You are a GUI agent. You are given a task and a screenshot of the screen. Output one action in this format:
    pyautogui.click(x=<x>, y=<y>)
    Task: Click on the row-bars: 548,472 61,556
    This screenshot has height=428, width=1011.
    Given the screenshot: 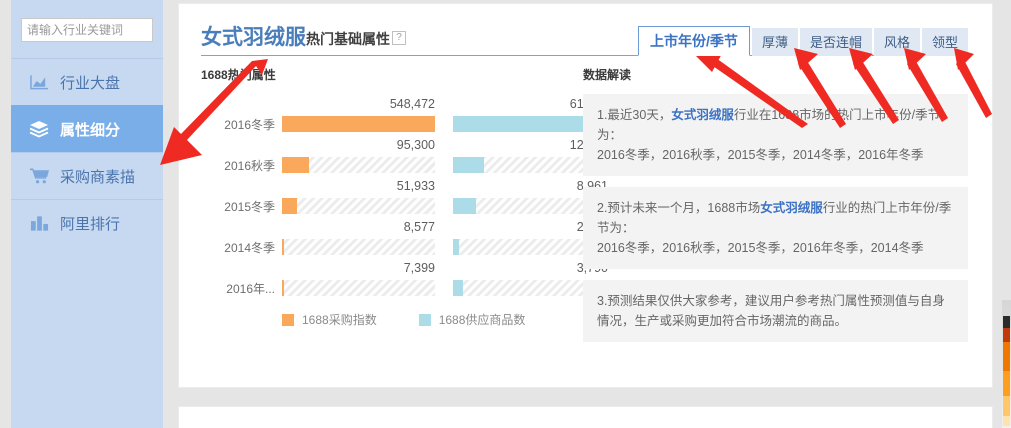 What is the action you would take?
    pyautogui.click(x=445, y=117)
    